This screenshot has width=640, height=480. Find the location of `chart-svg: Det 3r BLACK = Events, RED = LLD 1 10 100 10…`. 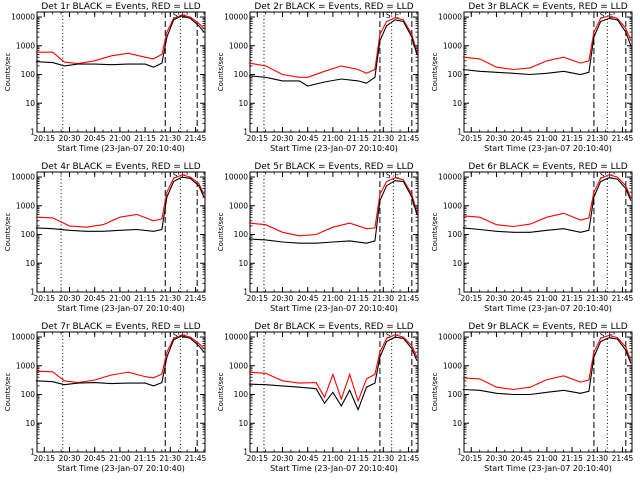

chart-svg: Det 3r BLACK = Events, RED = LLD 1 10 100 10… is located at coordinates (532, 77).